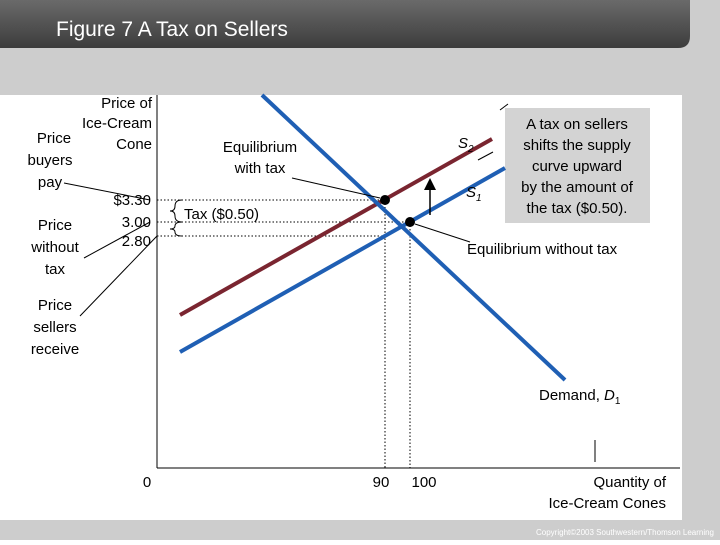  What do you see at coordinates (607, 503) in the screenshot?
I see `x-axis-label: Ice-Cream Cones` at bounding box center [607, 503].